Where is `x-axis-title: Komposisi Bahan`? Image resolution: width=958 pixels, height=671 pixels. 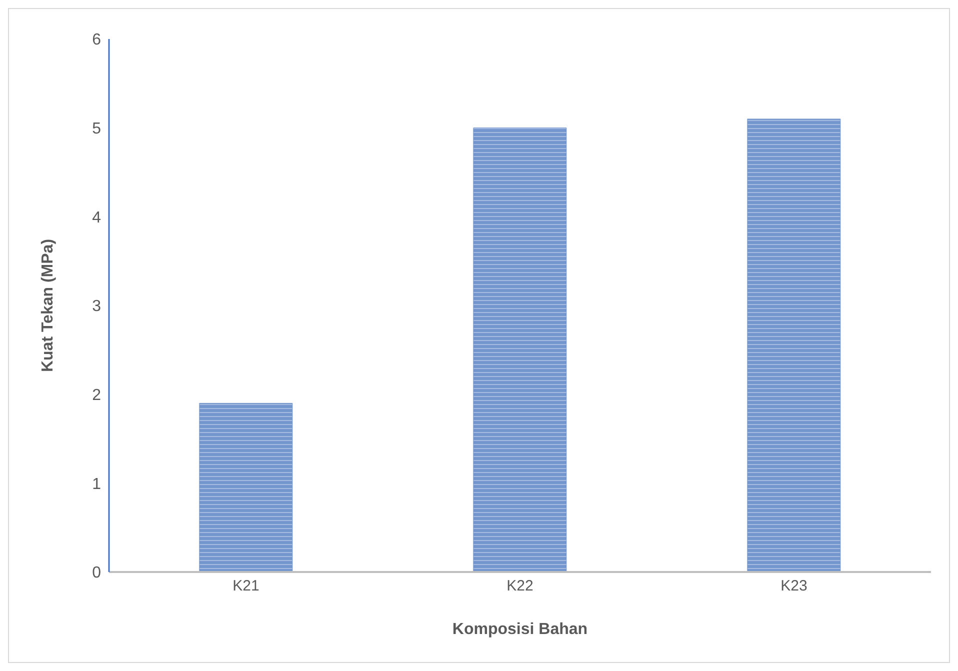 x-axis-title: Komposisi Bahan is located at coordinates (520, 629).